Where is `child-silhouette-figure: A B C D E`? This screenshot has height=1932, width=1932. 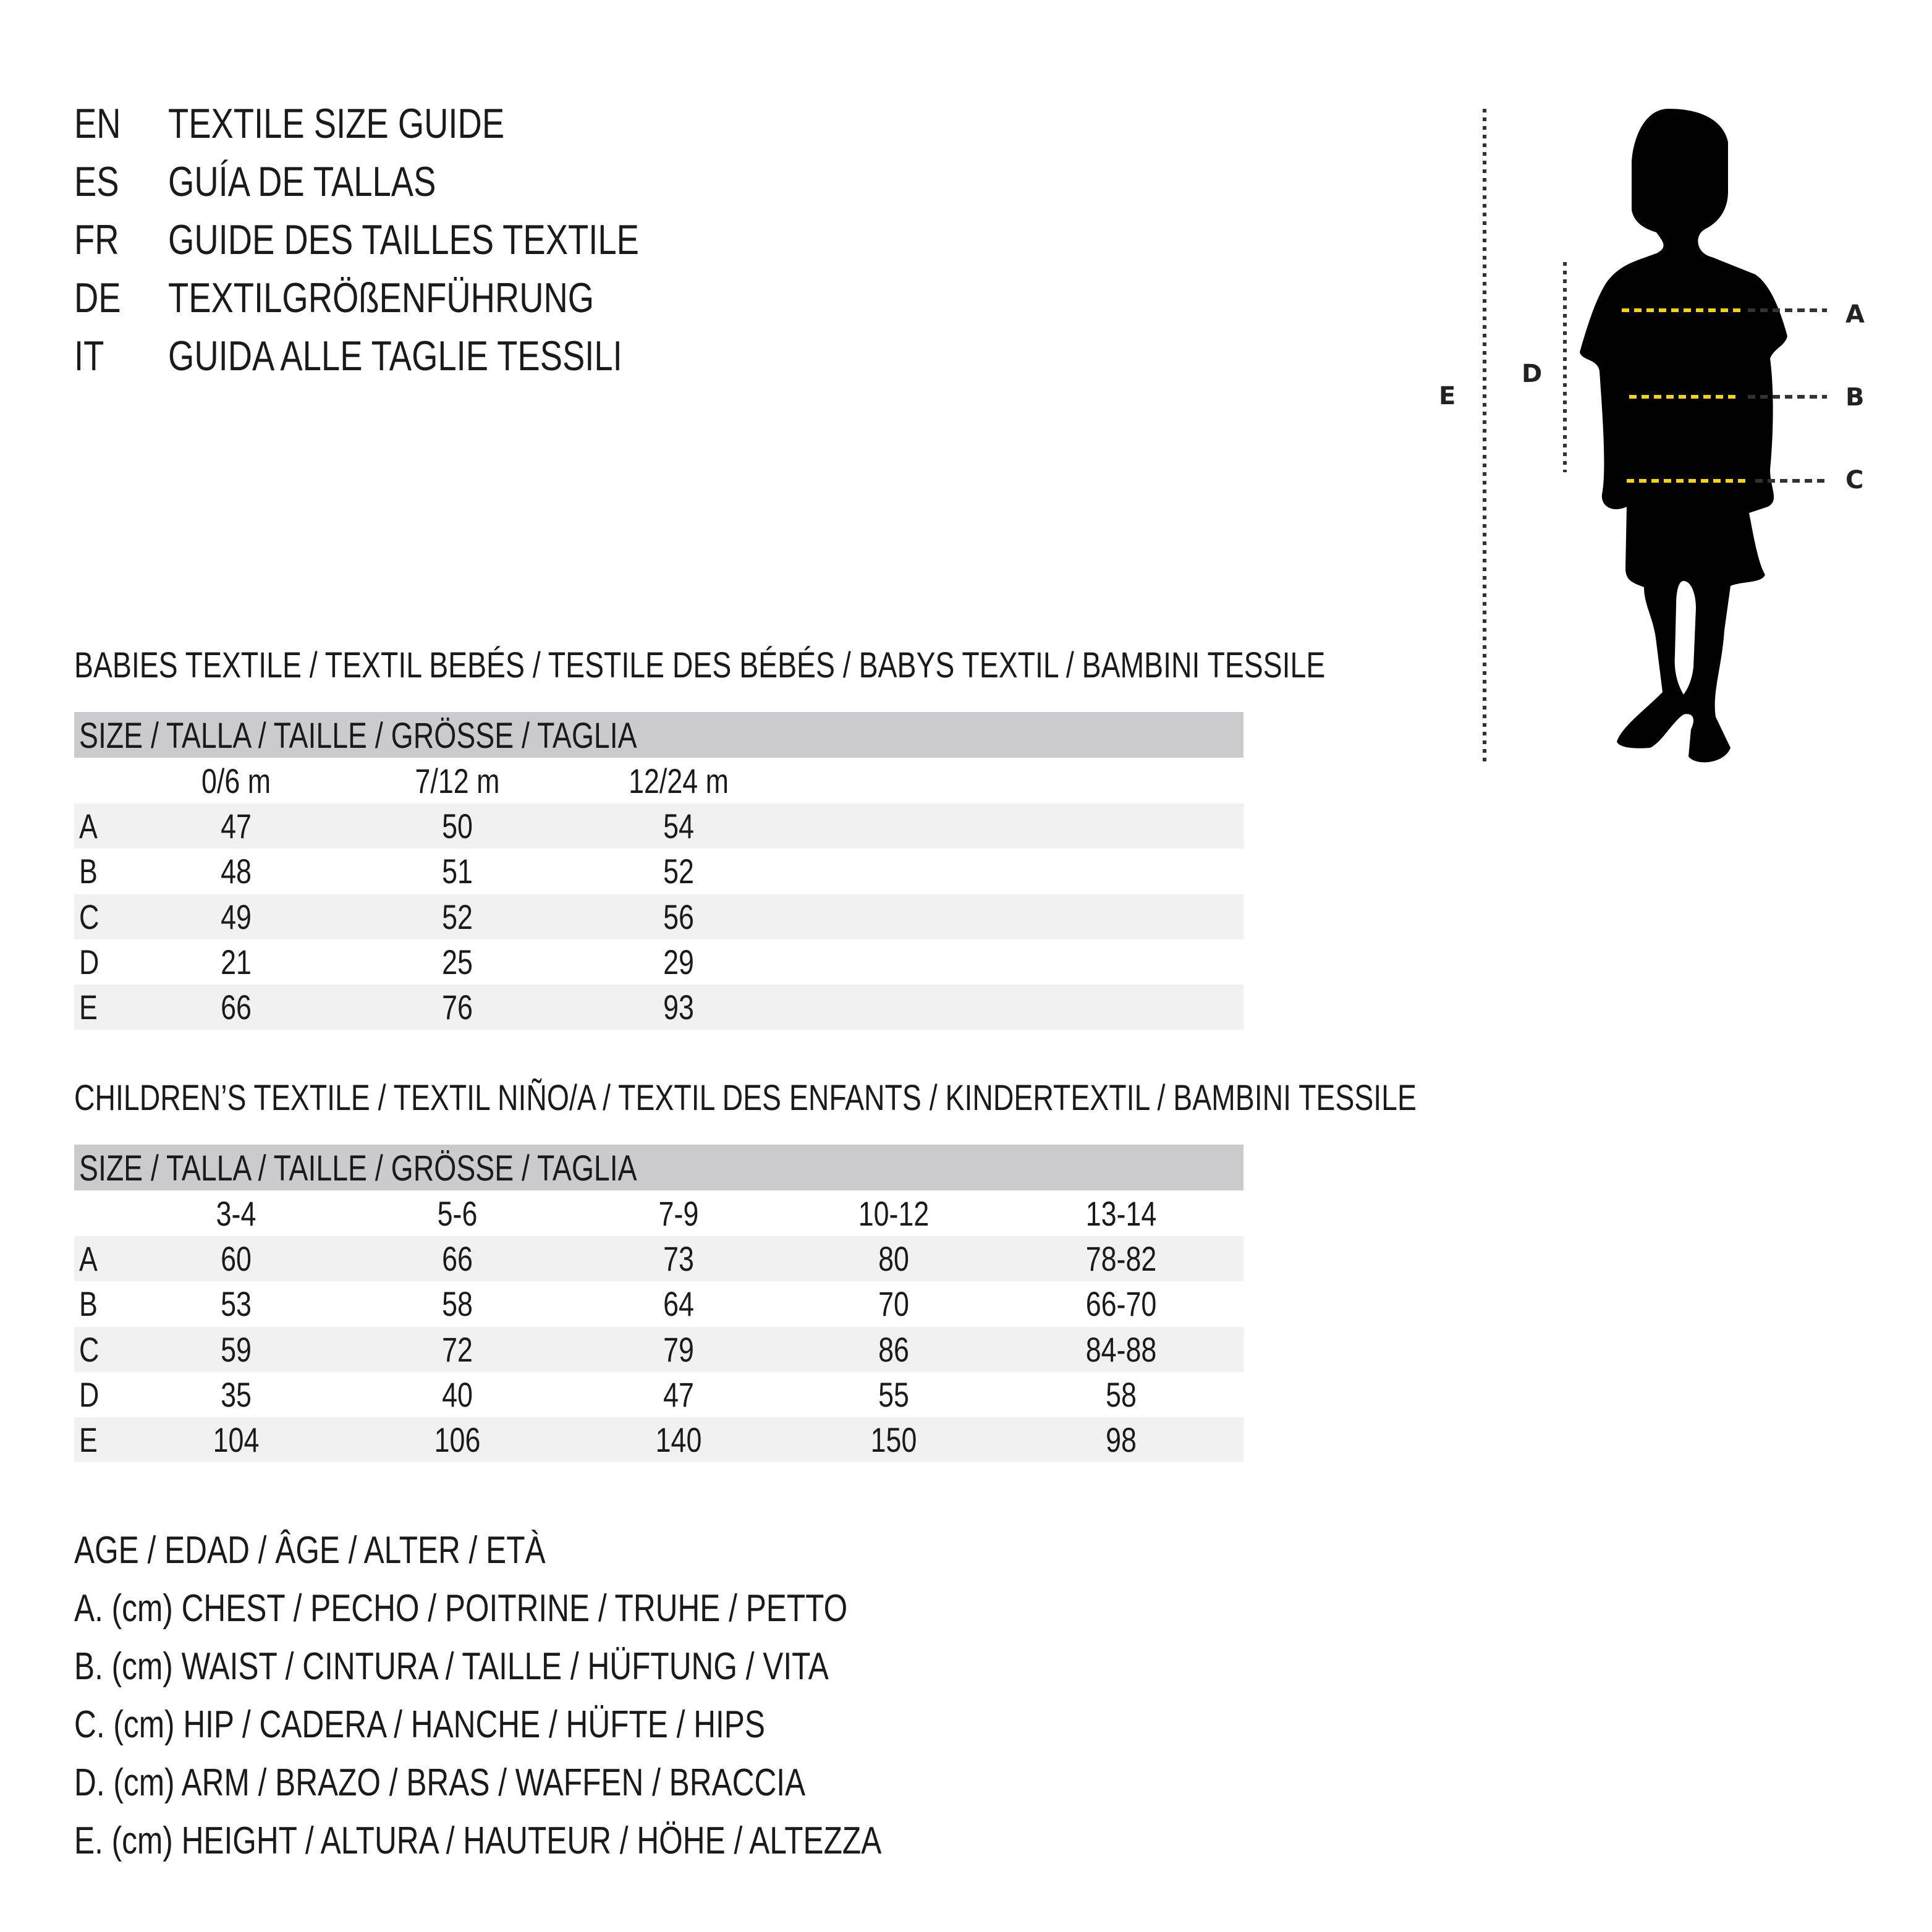
child-silhouette-figure: A B C D E is located at coordinates (1652, 437).